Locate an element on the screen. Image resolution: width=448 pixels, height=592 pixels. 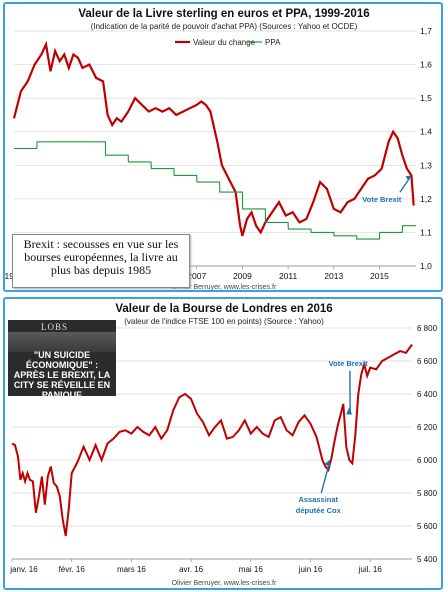
x-tick-label: juil. 16 is located at coordinates (370, 569).